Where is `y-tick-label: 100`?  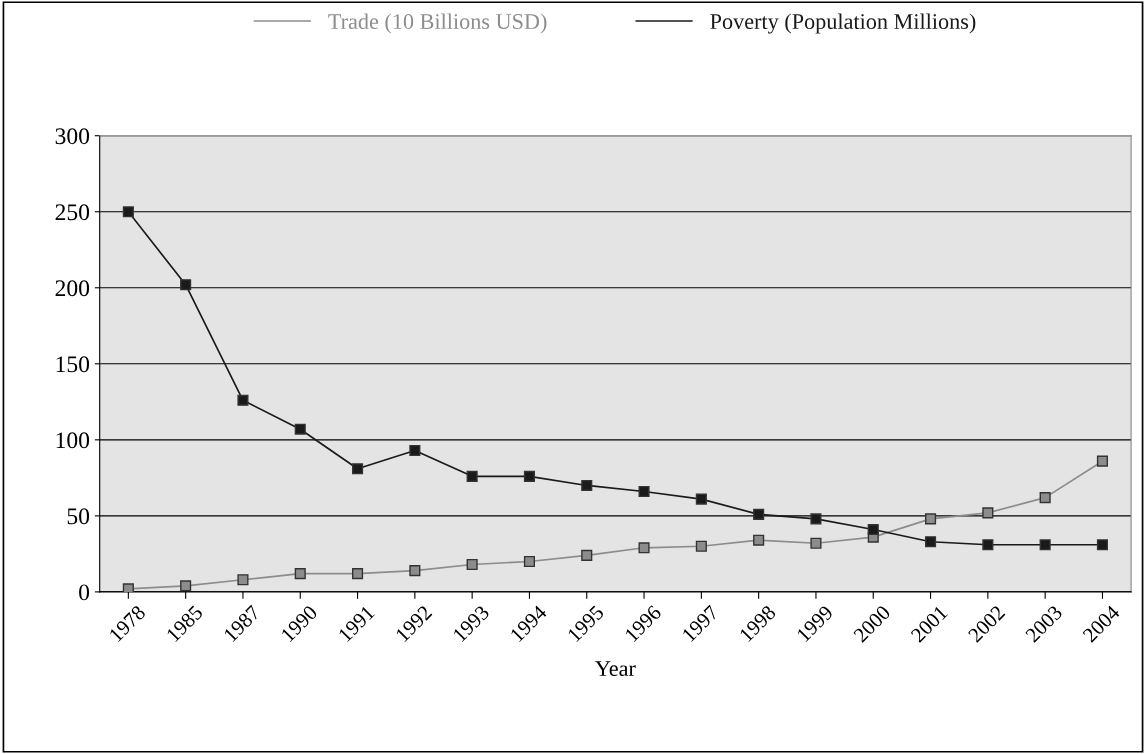
y-tick-label: 100 is located at coordinates (73, 440).